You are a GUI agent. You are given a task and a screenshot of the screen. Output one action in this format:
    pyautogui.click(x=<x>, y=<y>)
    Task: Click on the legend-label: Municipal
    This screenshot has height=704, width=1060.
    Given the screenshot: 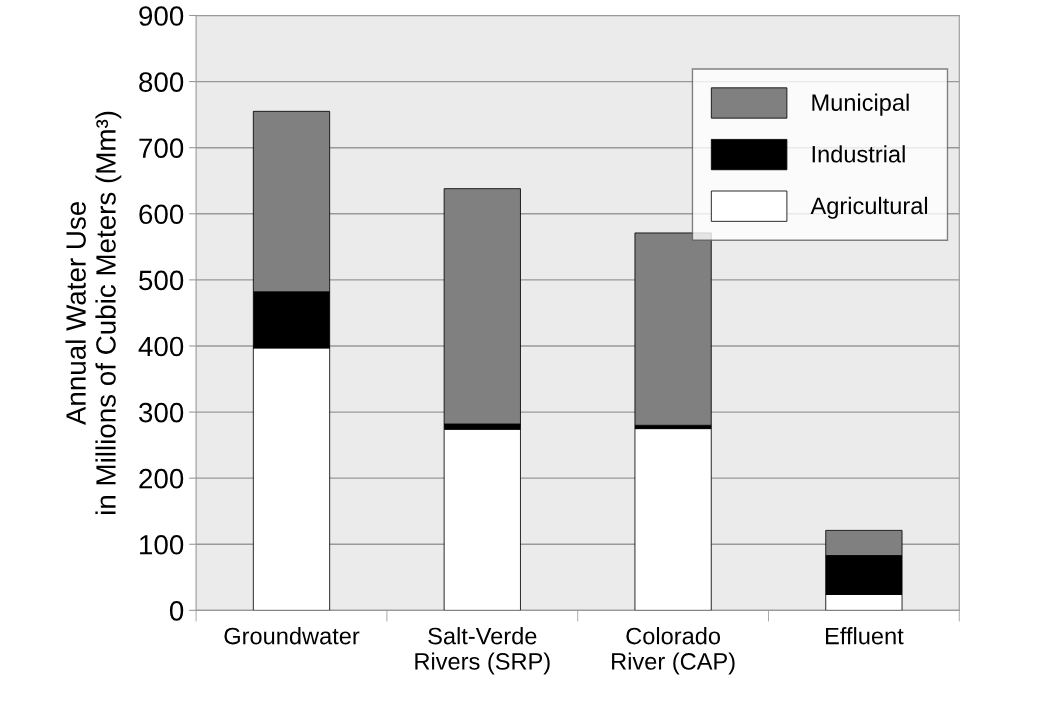 What is the action you would take?
    pyautogui.click(x=860, y=104)
    